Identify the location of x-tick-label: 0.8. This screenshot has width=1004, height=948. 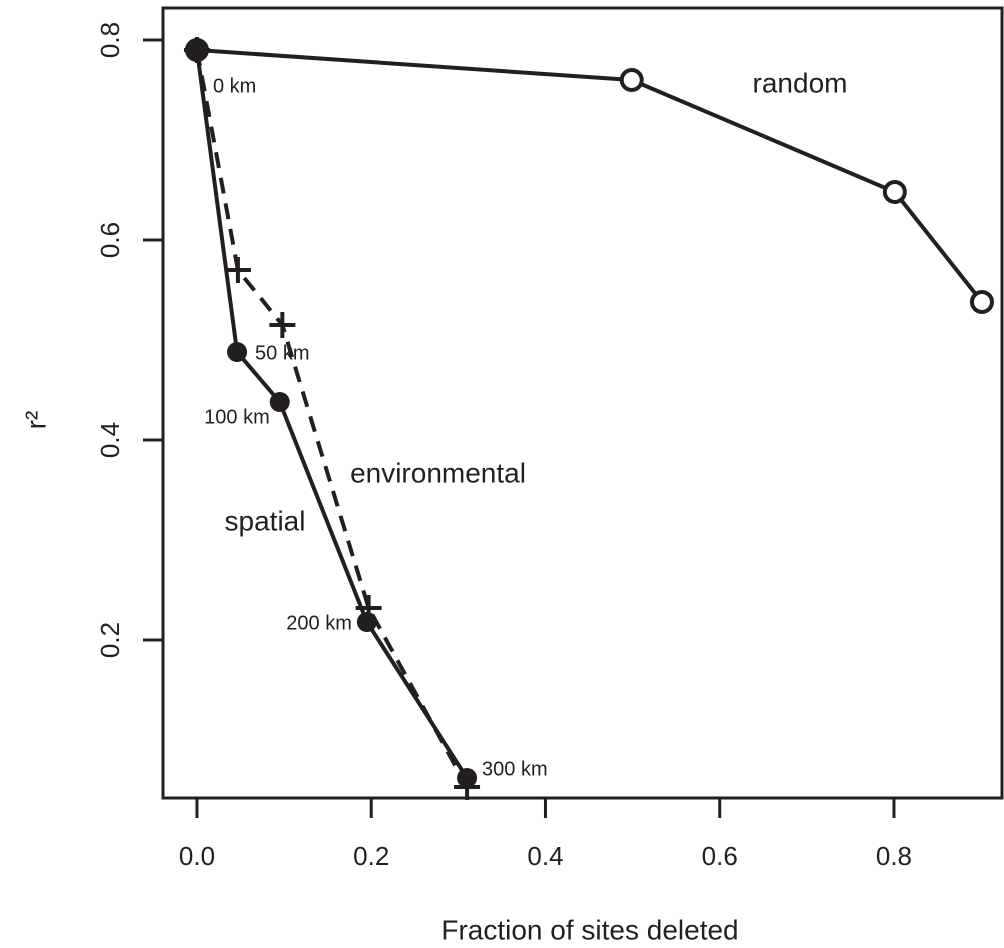
(894, 856).